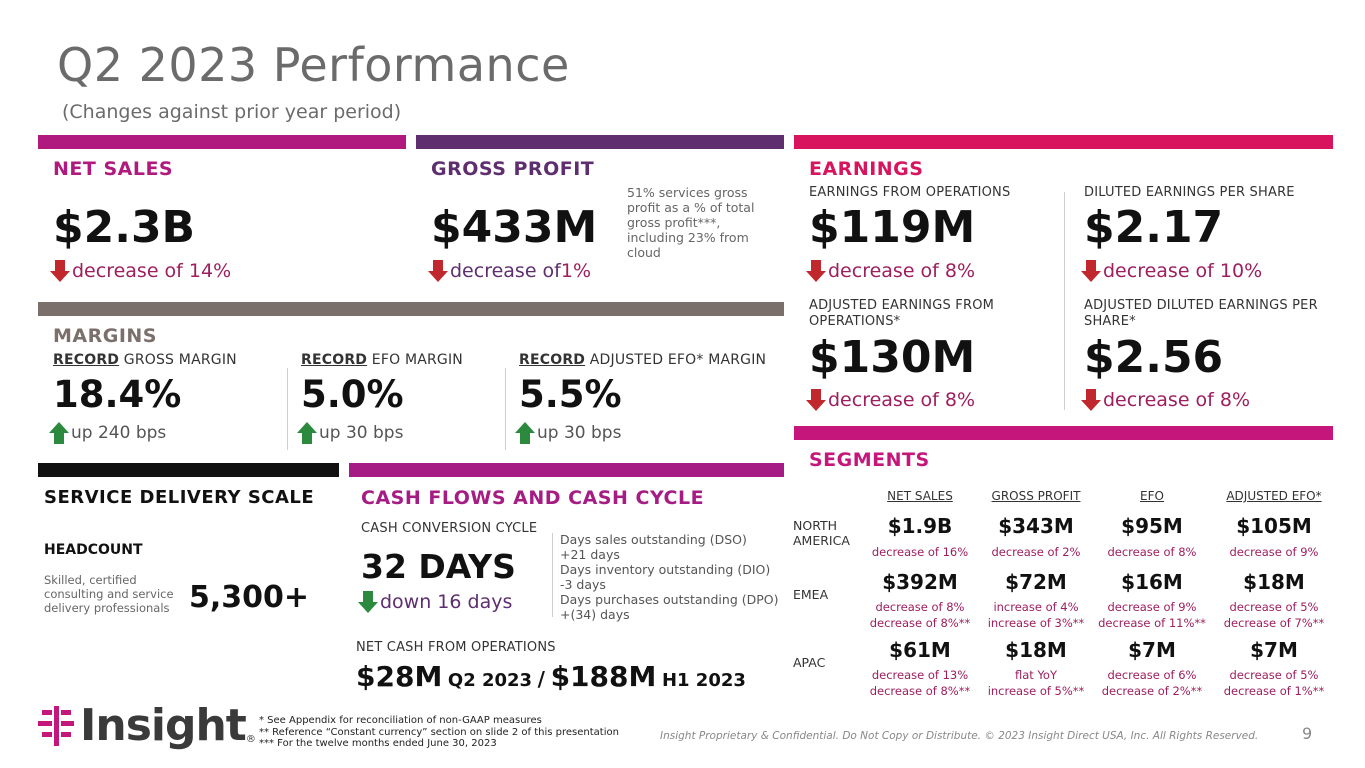 The width and height of the screenshot is (1365, 768). Describe the element at coordinates (1154, 357) in the screenshot. I see `adj-eps-value: $2.56` at that location.